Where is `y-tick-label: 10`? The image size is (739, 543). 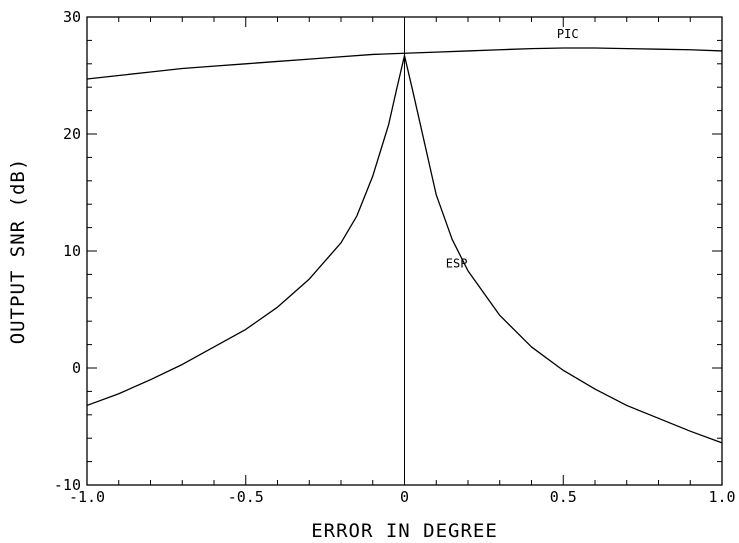 y-tick-label: 10 is located at coordinates (72, 251).